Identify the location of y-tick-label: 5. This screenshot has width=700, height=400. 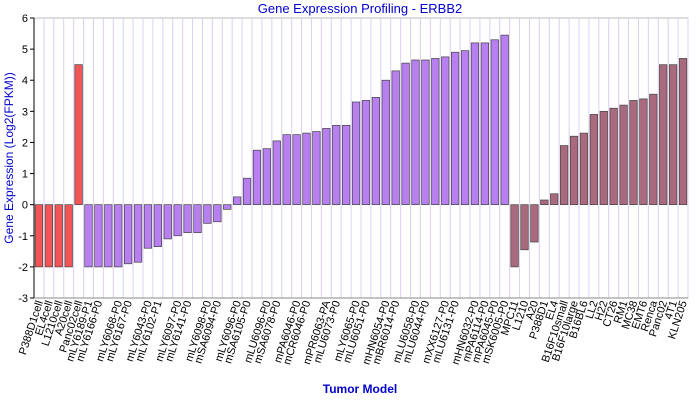
(25, 50).